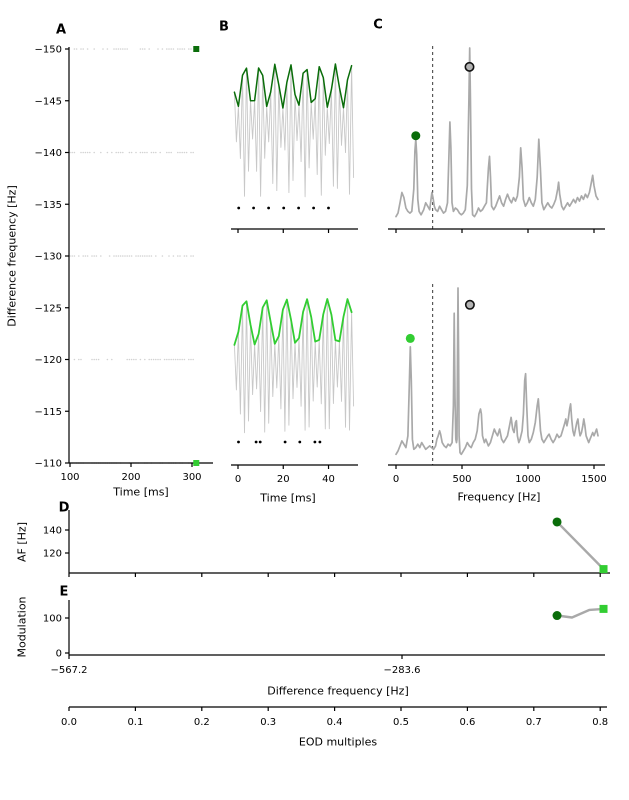  I want to click on x-tick-label: −567.2, so click(68, 670).